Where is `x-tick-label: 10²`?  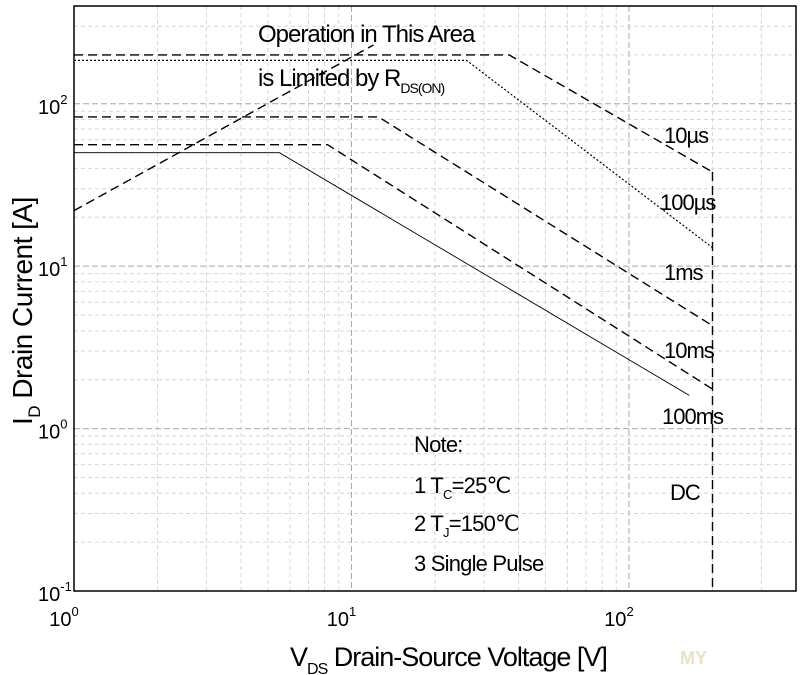
x-tick-label: 10² is located at coordinates (618, 617).